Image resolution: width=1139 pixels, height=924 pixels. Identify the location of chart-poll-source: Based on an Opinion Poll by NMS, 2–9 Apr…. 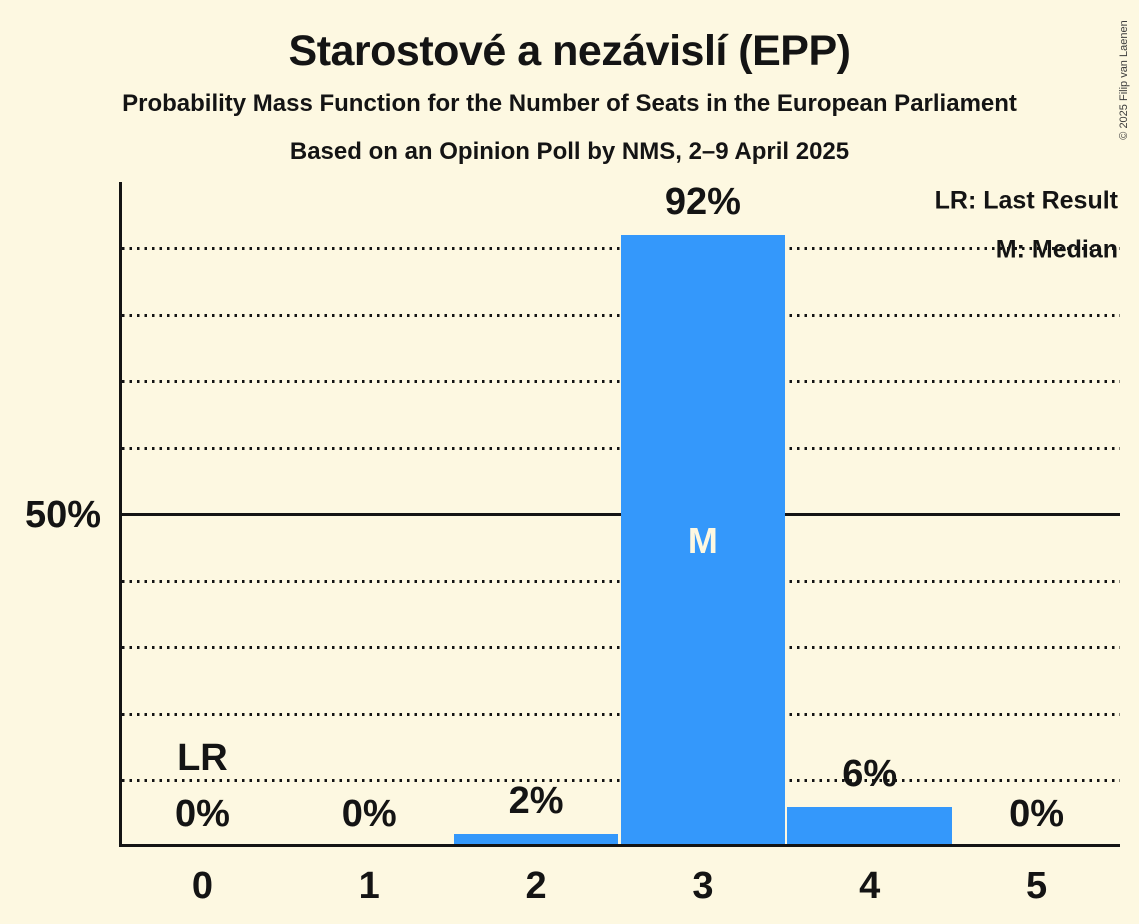
(569, 151).